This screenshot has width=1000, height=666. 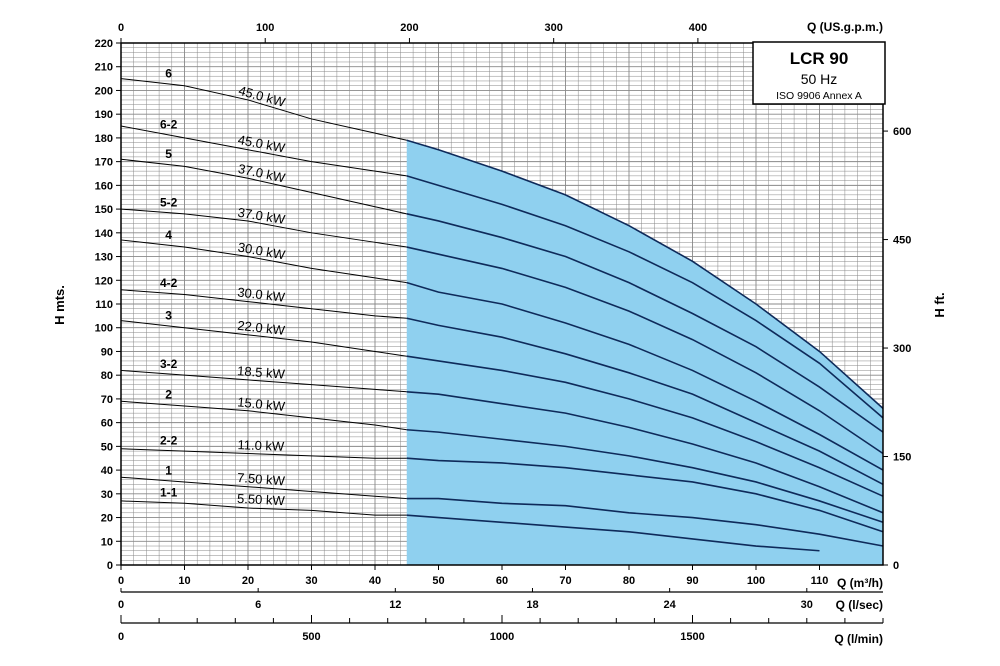 I want to click on y-tick-label: 130, so click(x=104, y=258).